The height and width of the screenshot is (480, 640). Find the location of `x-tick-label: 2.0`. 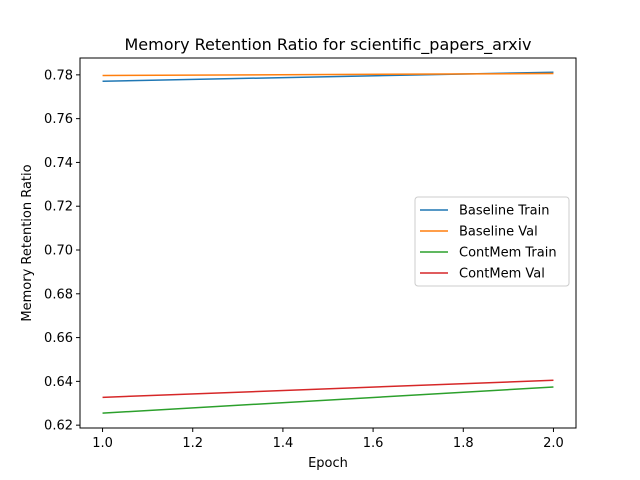

x-tick-label: 2.0 is located at coordinates (553, 443).